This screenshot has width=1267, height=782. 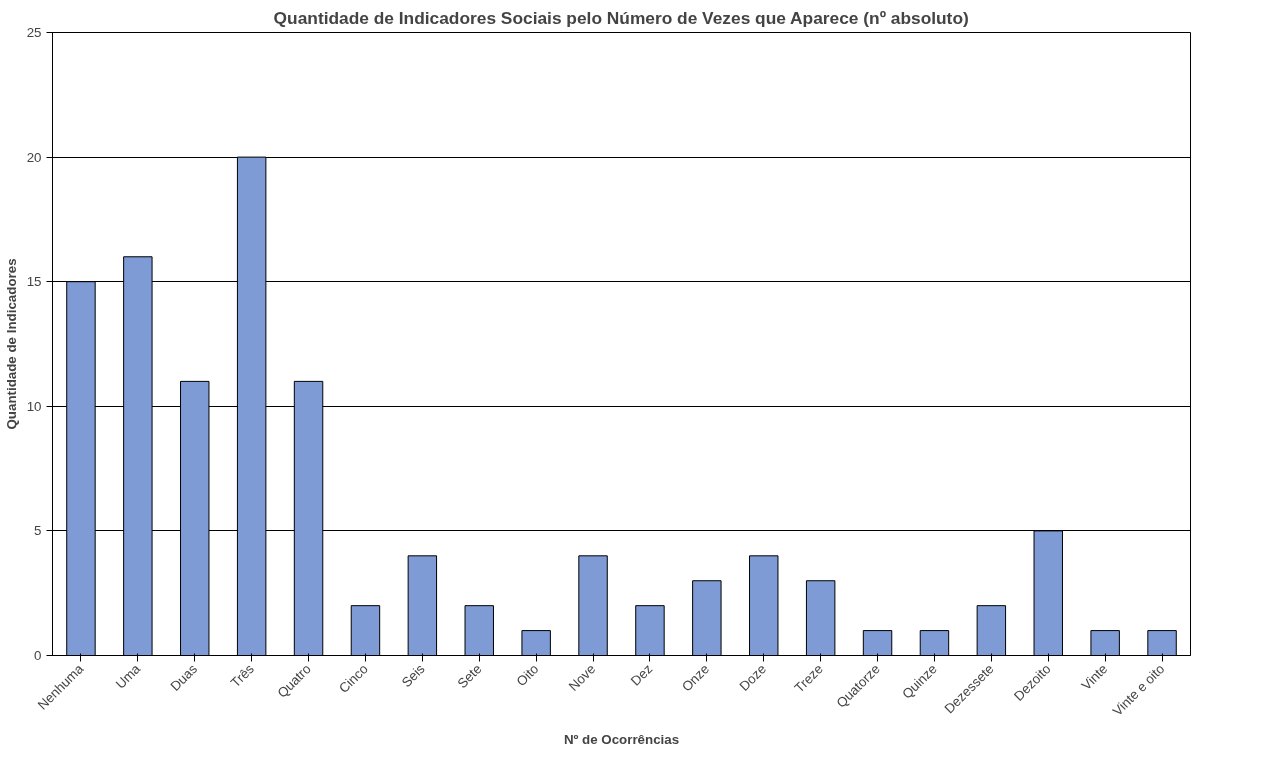 What do you see at coordinates (34, 32) in the screenshot?
I see `y-tick-label: 25` at bounding box center [34, 32].